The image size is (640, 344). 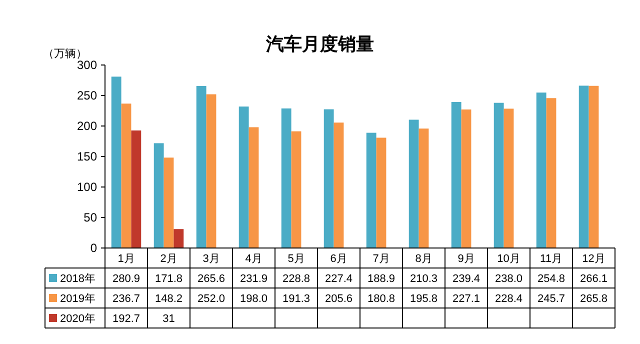 I want to click on legend-label: 2020年, so click(x=78, y=319).